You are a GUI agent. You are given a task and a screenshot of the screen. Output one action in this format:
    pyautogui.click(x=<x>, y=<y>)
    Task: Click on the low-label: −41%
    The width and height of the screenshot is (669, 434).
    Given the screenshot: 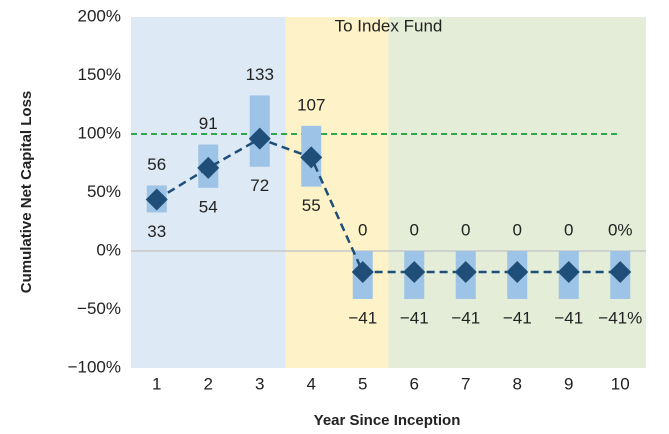 What is the action you would take?
    pyautogui.click(x=620, y=317)
    